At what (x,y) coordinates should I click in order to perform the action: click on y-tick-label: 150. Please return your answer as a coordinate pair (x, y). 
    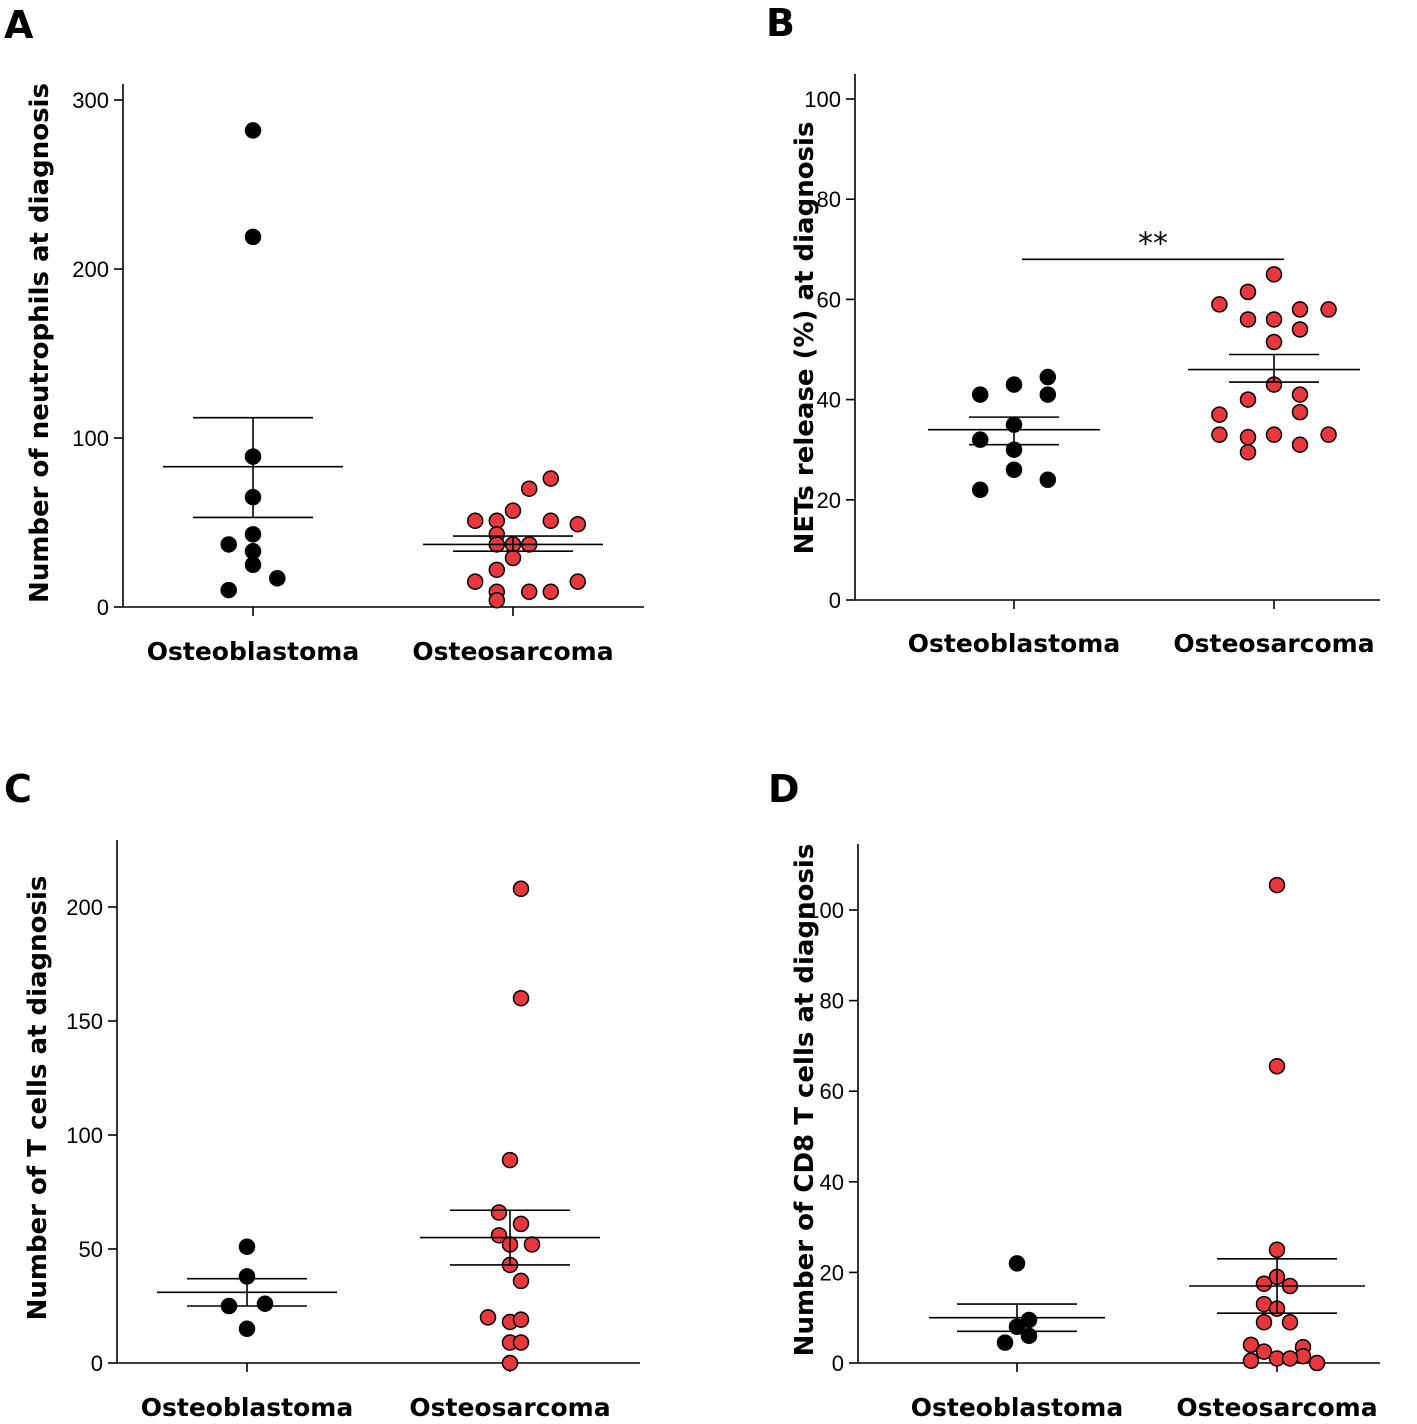
    Looking at the image, I should click on (84, 1021).